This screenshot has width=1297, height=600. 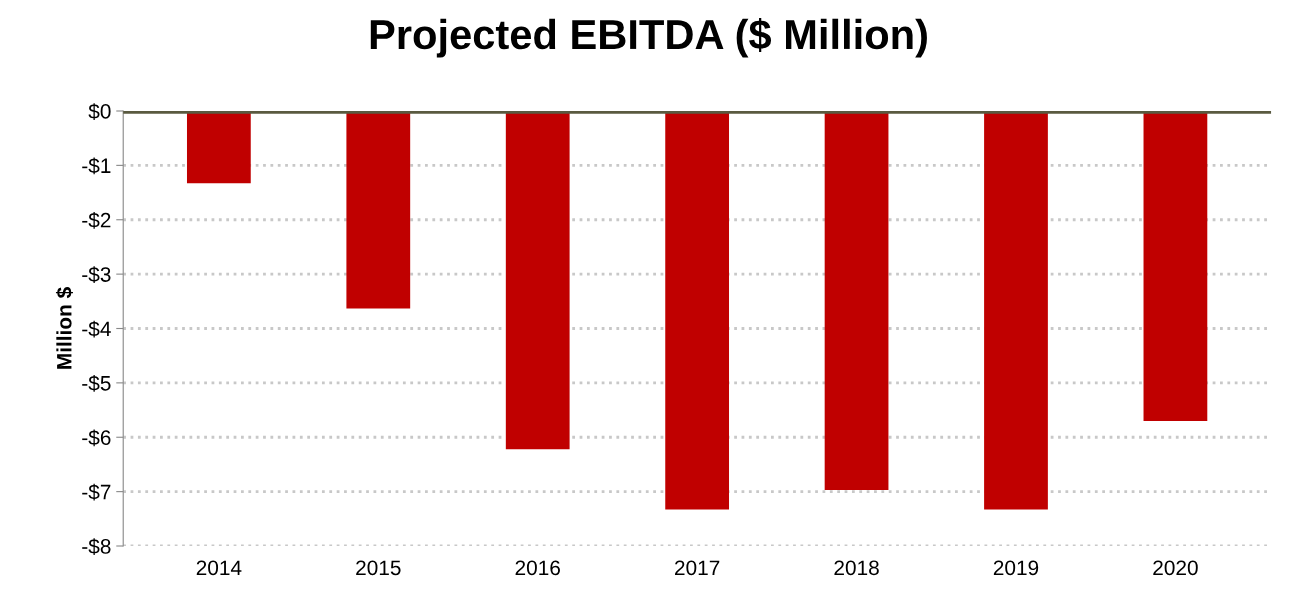 What do you see at coordinates (537, 568) in the screenshot?
I see `x-tick-label: 2016` at bounding box center [537, 568].